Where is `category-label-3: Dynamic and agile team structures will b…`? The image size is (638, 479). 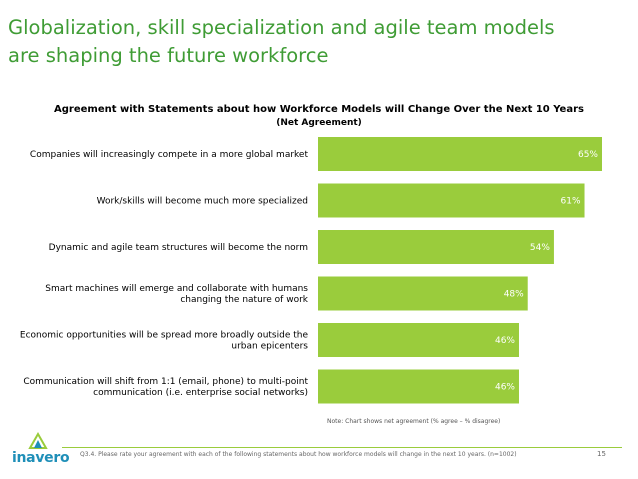
category-label-3: Dynamic and agile team structures will b… is located at coordinates (178, 248).